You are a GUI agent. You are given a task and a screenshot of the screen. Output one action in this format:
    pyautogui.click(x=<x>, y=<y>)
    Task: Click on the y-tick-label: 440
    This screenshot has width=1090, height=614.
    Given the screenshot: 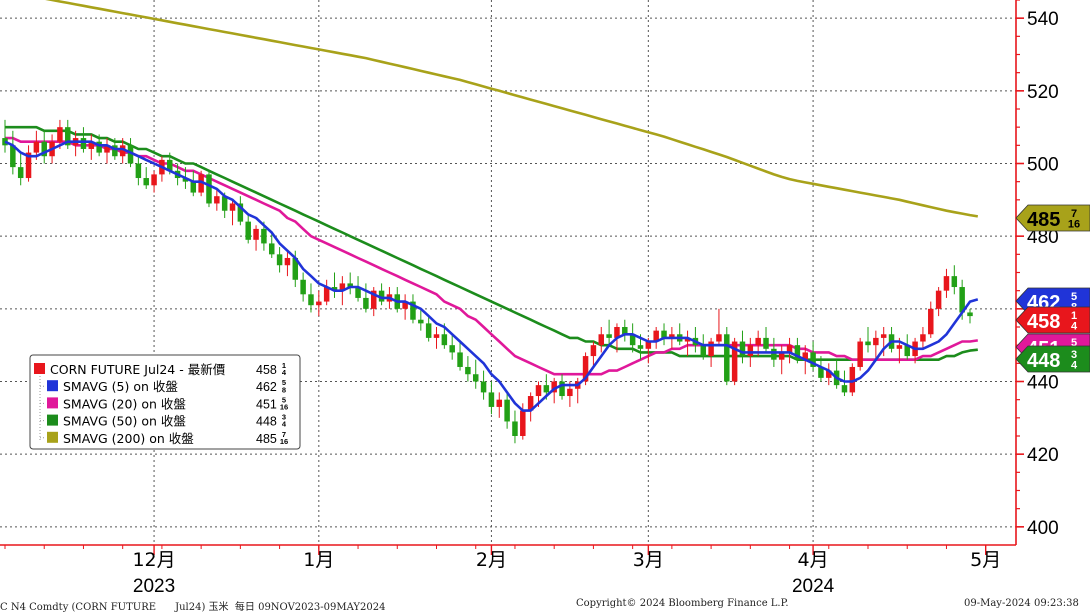 What is the action you would take?
    pyautogui.click(x=1043, y=383)
    